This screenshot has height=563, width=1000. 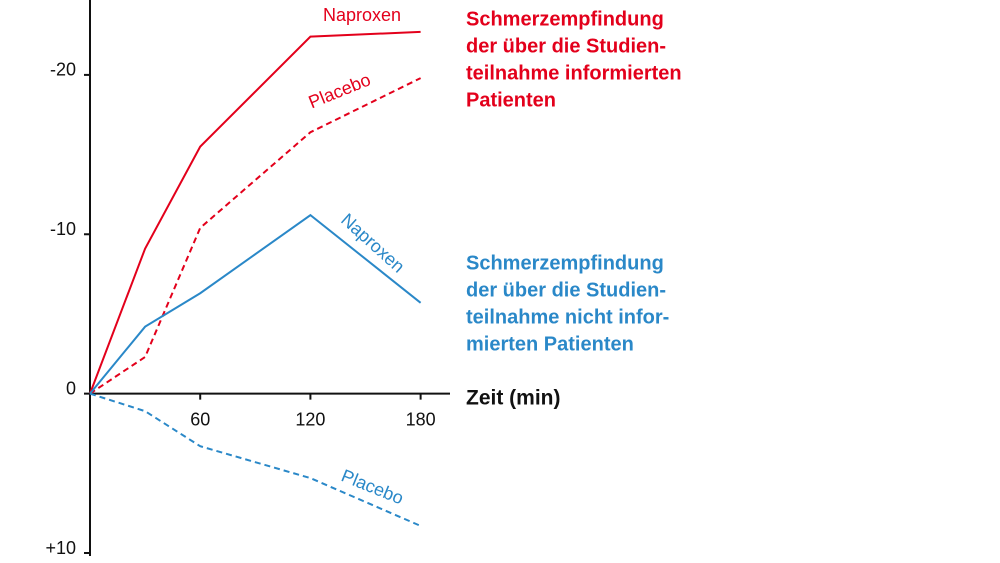 What do you see at coordinates (511, 100) in the screenshot?
I see `annotation: Patienten` at bounding box center [511, 100].